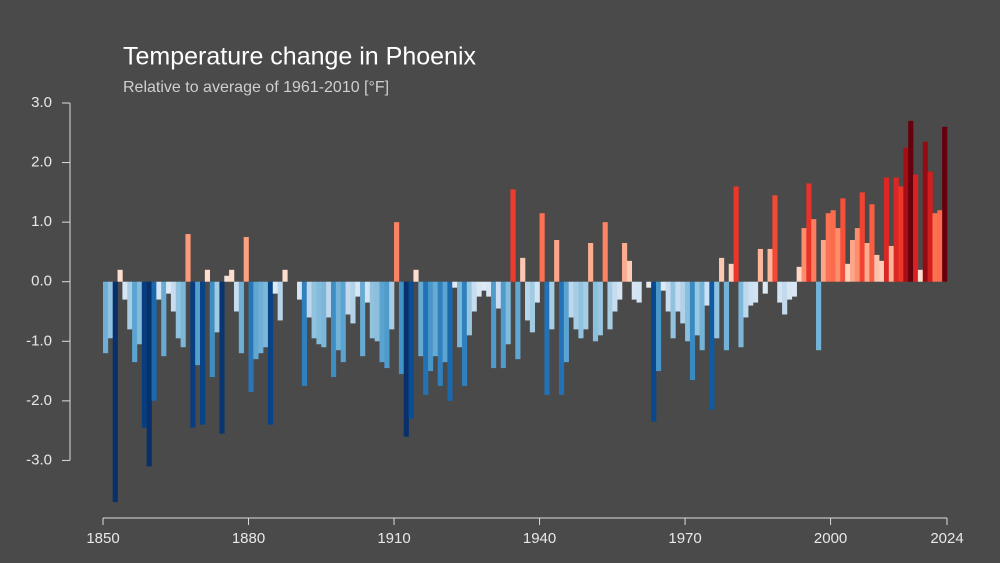 The image size is (1000, 563). What do you see at coordinates (41, 162) in the screenshot?
I see `y-tick-label: 2.0` at bounding box center [41, 162].